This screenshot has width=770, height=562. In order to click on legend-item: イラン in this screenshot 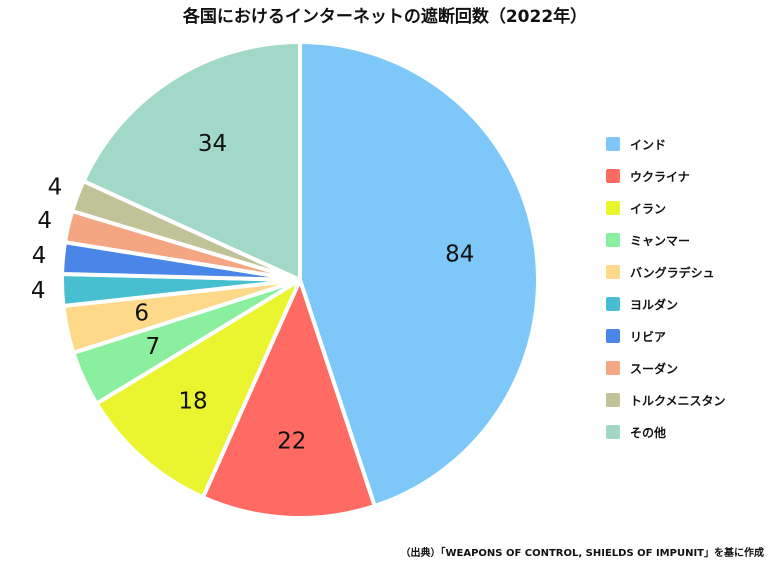, I will do `click(666, 208)`.